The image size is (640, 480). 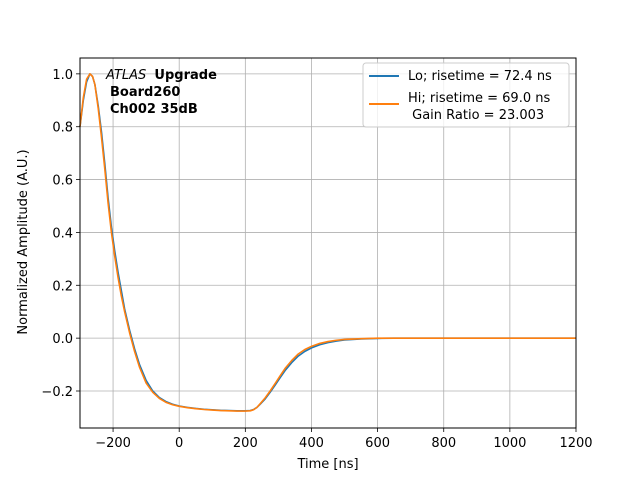 I want to click on x-tick-label: 800, so click(x=443, y=443).